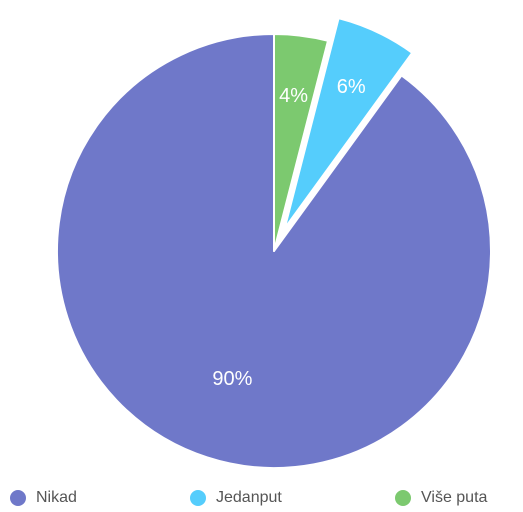  Describe the element at coordinates (56, 497) in the screenshot. I see `legend-label-nikad: Nikad` at that location.